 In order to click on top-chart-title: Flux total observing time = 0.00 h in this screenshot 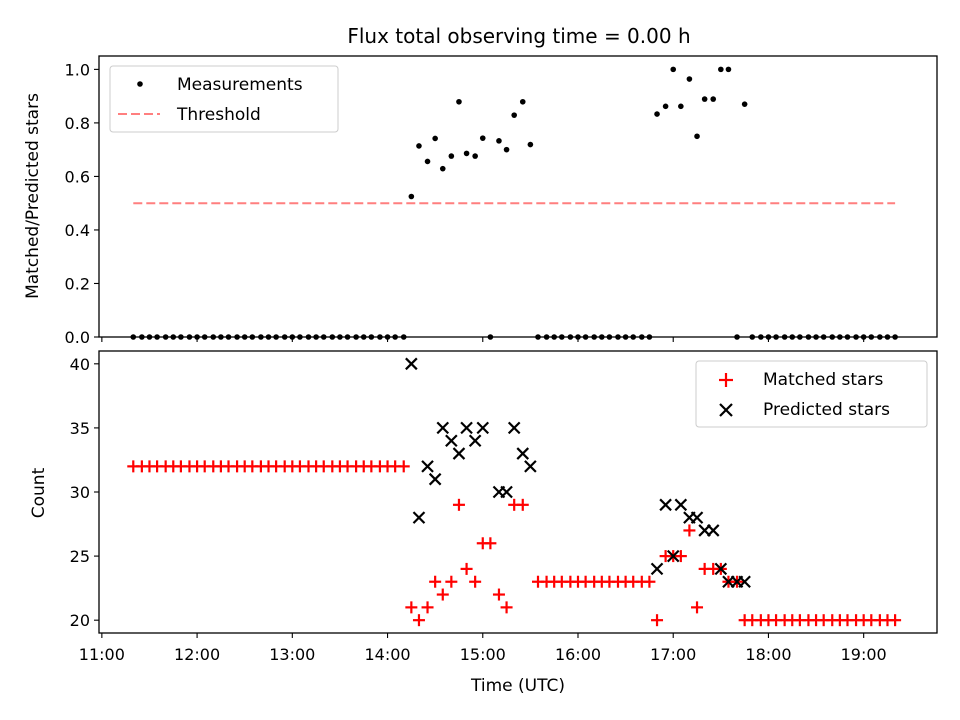, I will do `click(518, 36)`.